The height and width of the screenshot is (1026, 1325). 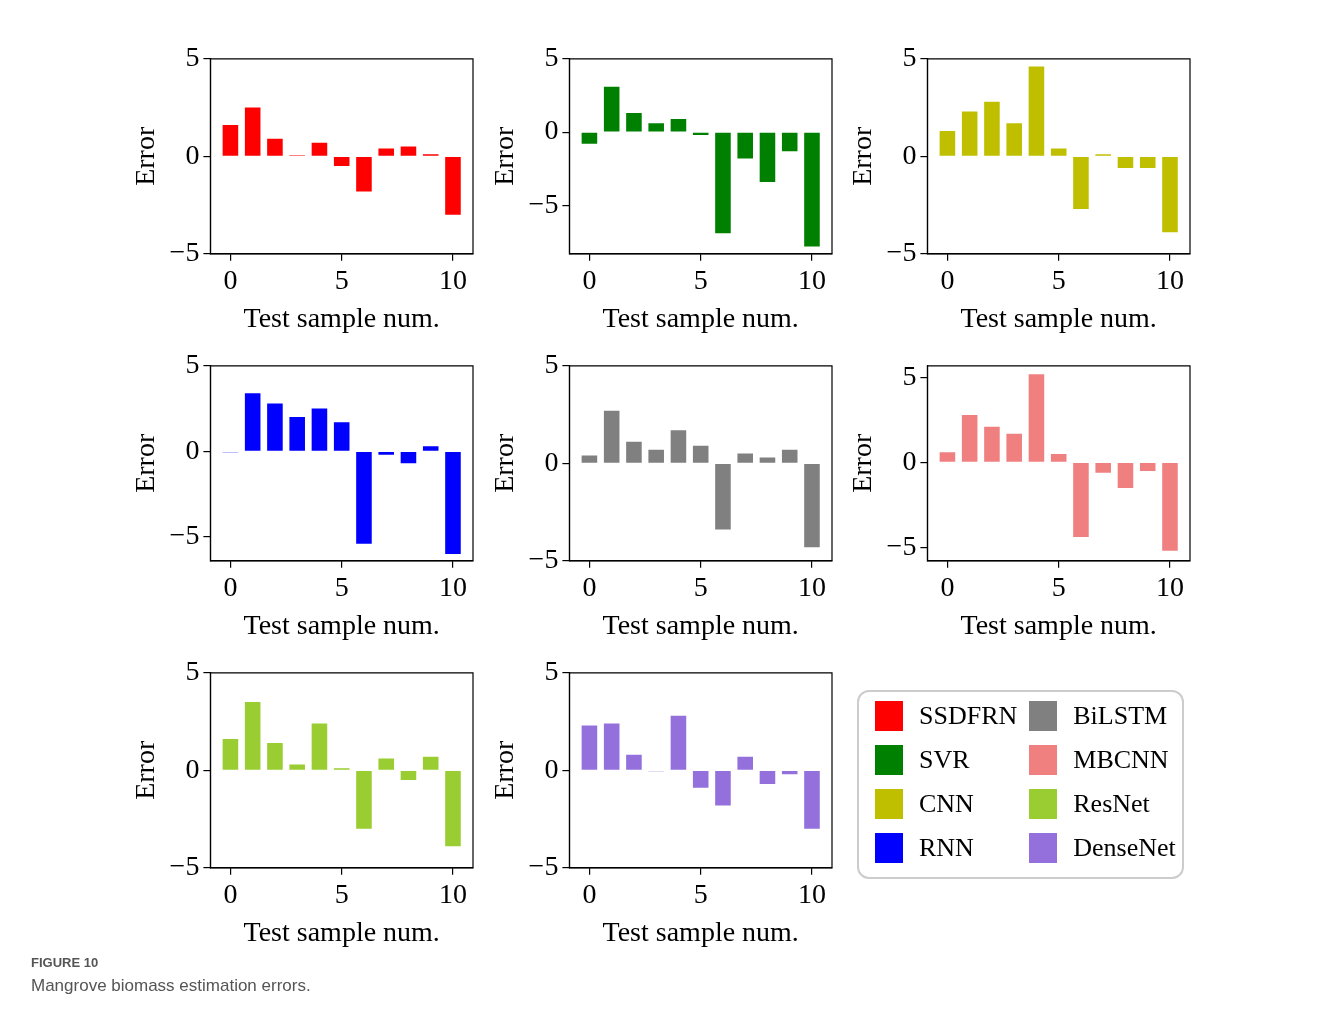 I want to click on legend-label: BiLSTM, so click(x=1120, y=716).